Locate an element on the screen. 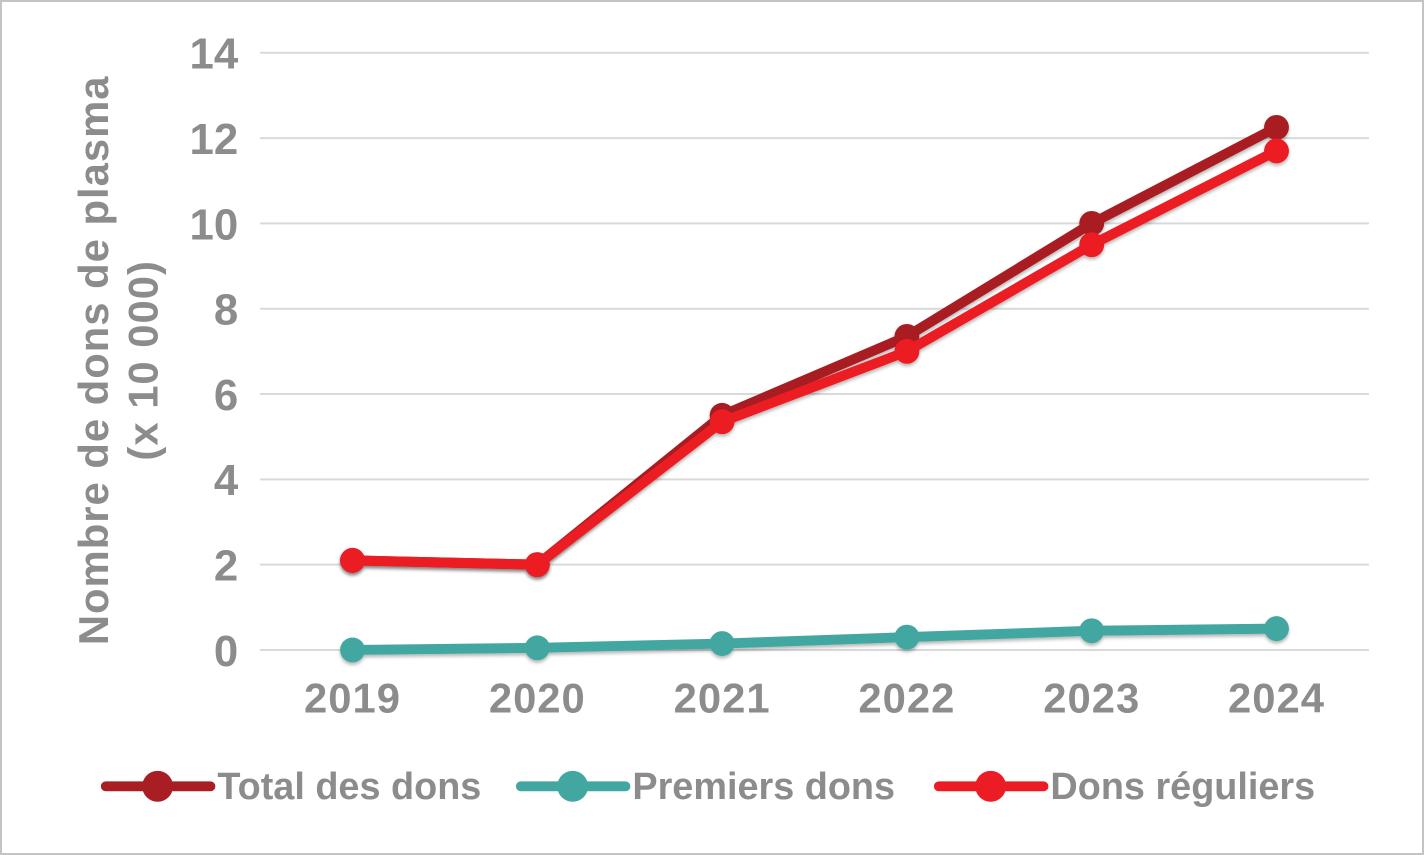 This screenshot has height=855, width=1424. x-tick-label: 2021 is located at coordinates (722, 698).